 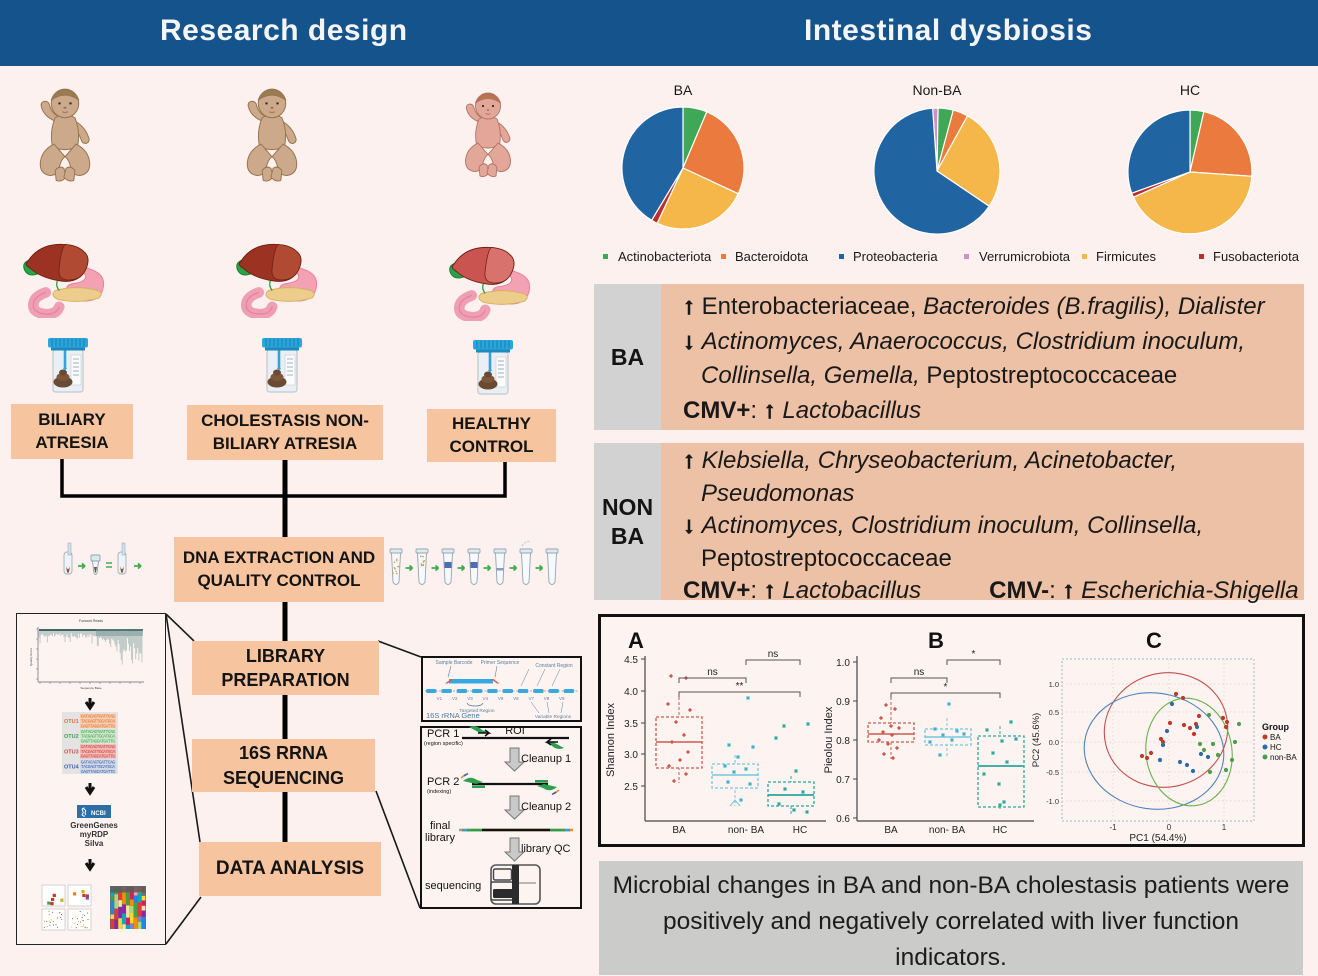 What do you see at coordinates (500, 663) in the screenshot?
I see `svg-text: Primer Sequence` at bounding box center [500, 663].